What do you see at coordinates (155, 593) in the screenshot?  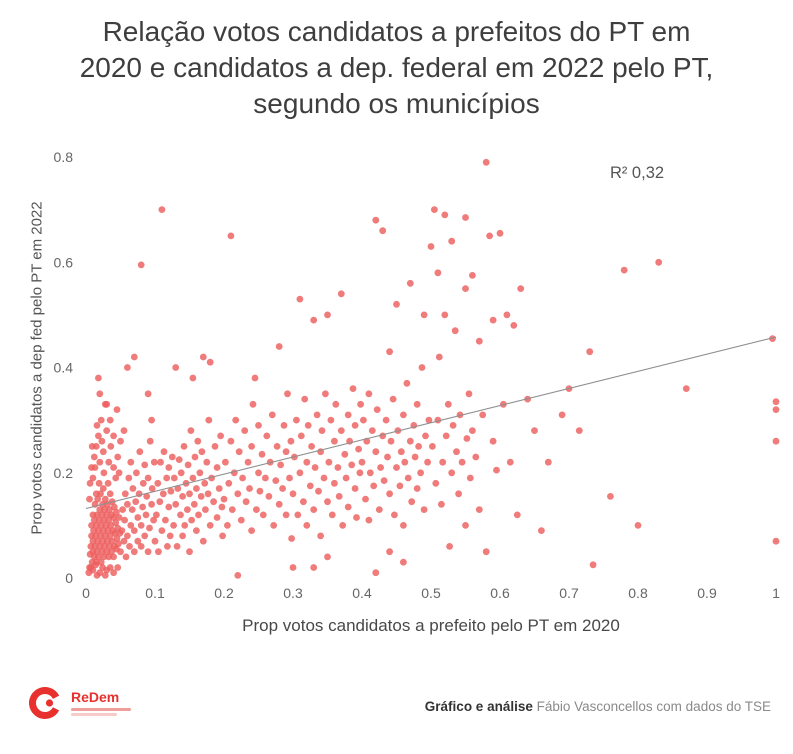 I see `x-axis-tick-label: 0.1` at bounding box center [155, 593].